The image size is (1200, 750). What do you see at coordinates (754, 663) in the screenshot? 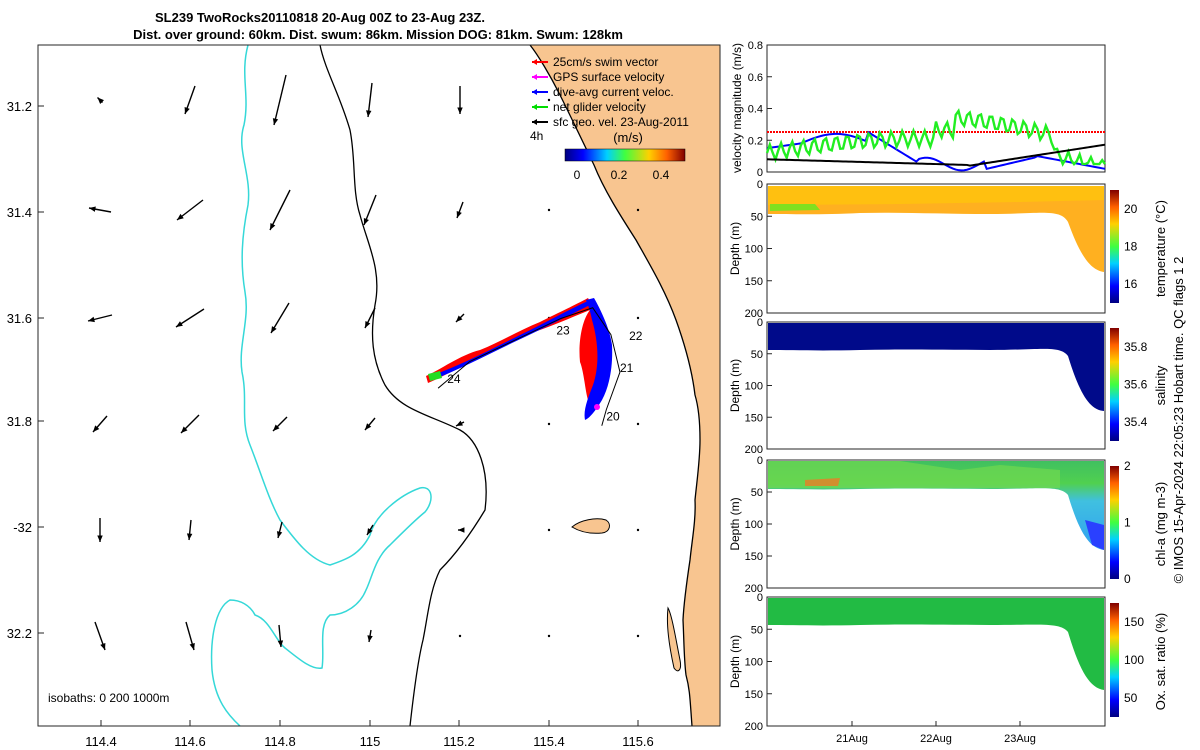
I see `oxygen-ytick-label: 100` at bounding box center [754, 663].